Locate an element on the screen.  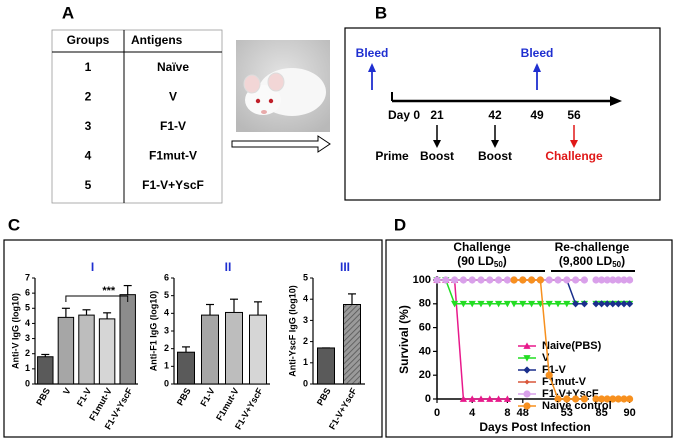
y-tick-label: 0 is located at coordinates (428, 399).